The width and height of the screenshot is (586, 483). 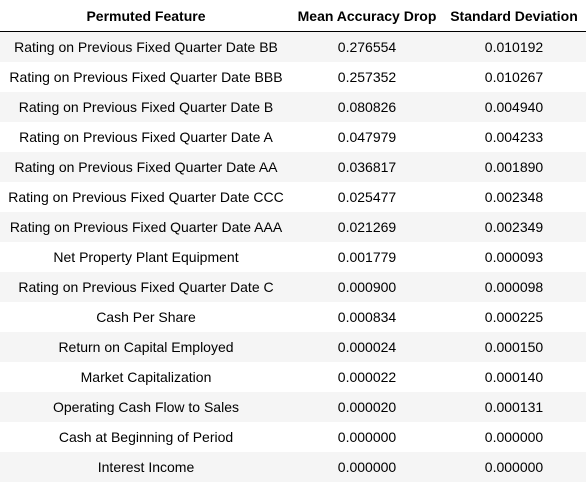 I want to click on table-row: Market Capitalization 0.000022 0.000140, so click(x=293, y=377).